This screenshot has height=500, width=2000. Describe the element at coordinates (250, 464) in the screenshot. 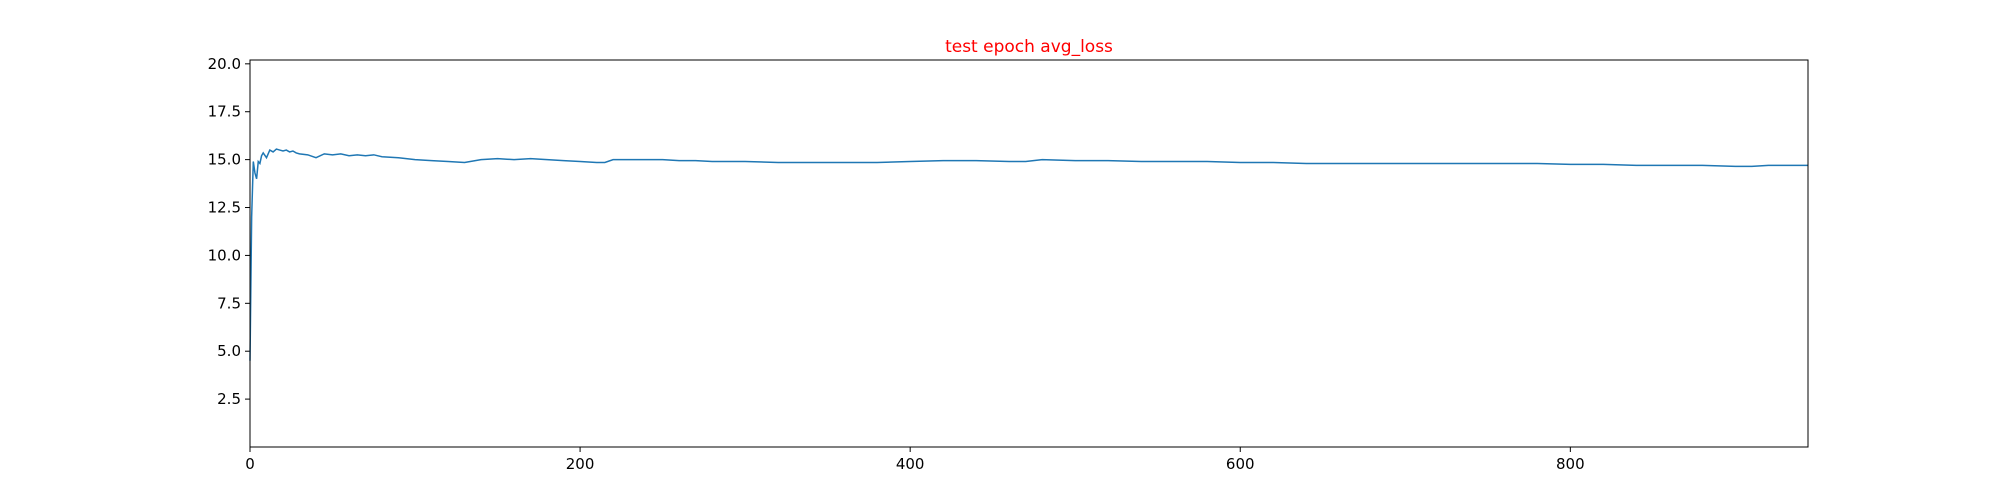

I see `x-tick-label: 0` at that location.